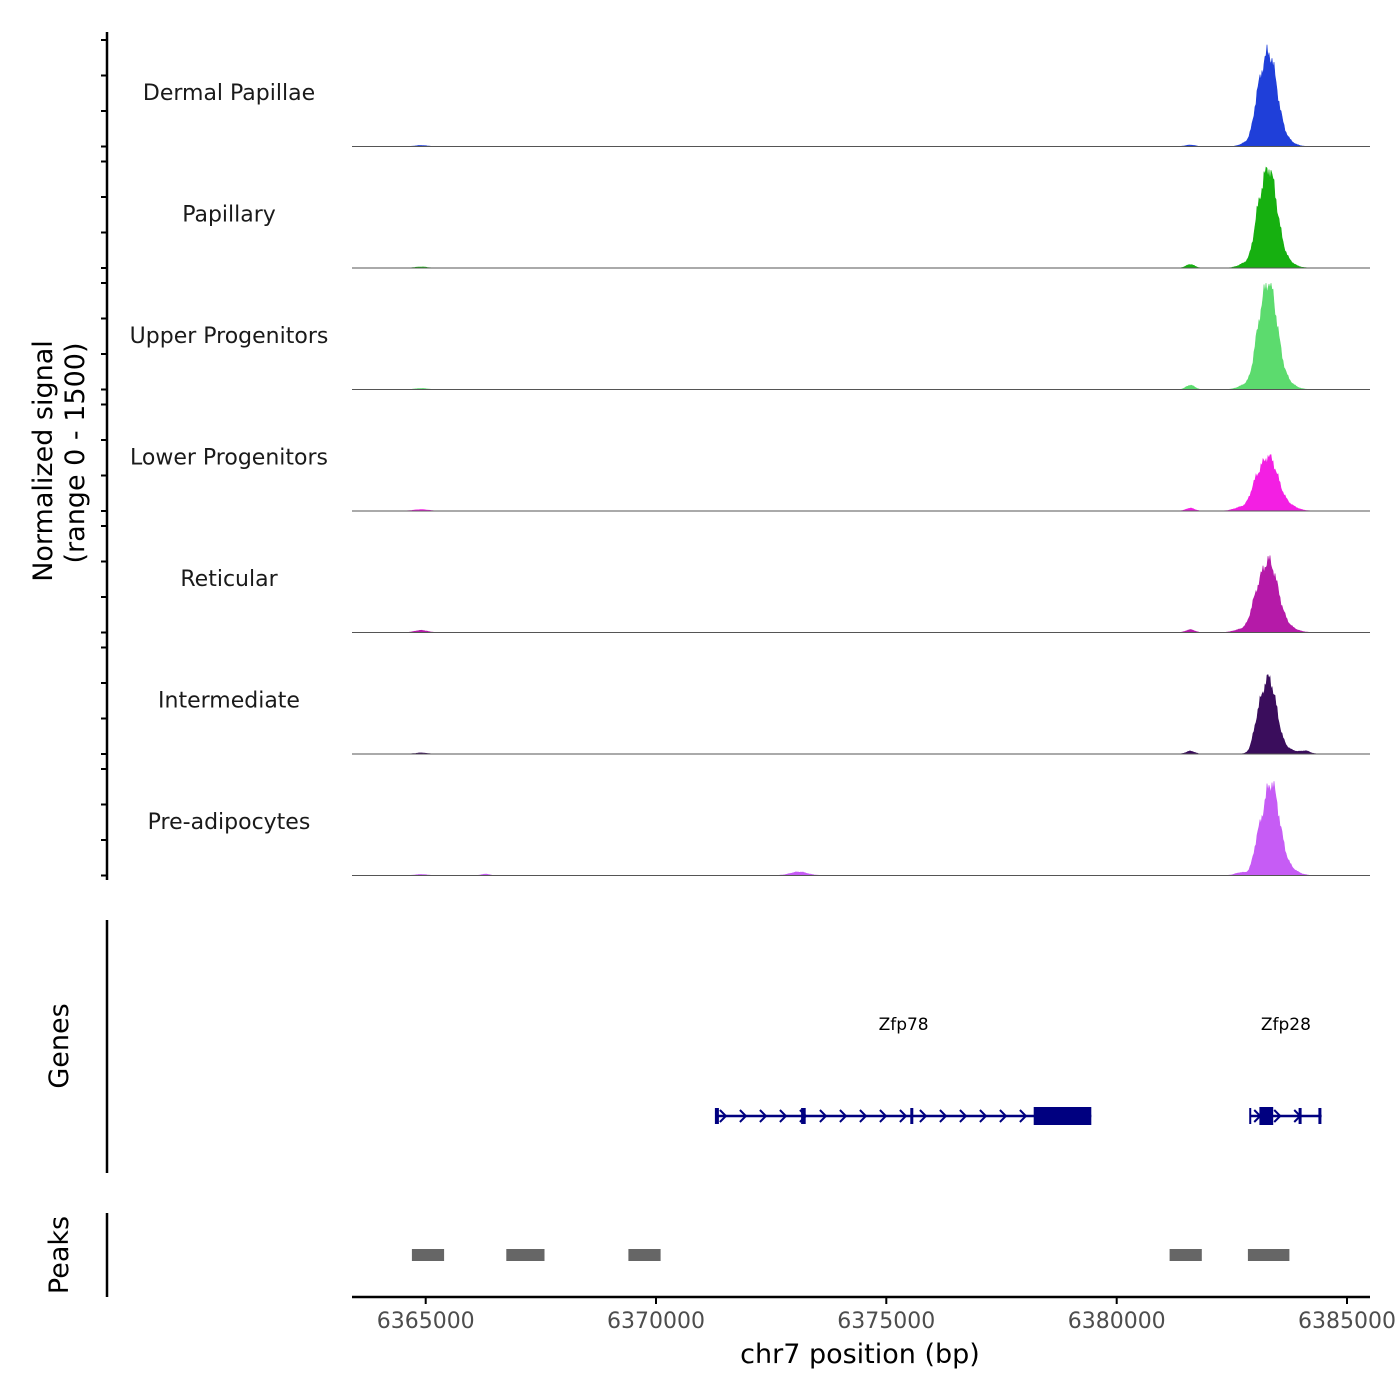 The image size is (1400, 1400). What do you see at coordinates (229, 701) in the screenshot?
I see `track-label-intermediate: Intermediate` at bounding box center [229, 701].